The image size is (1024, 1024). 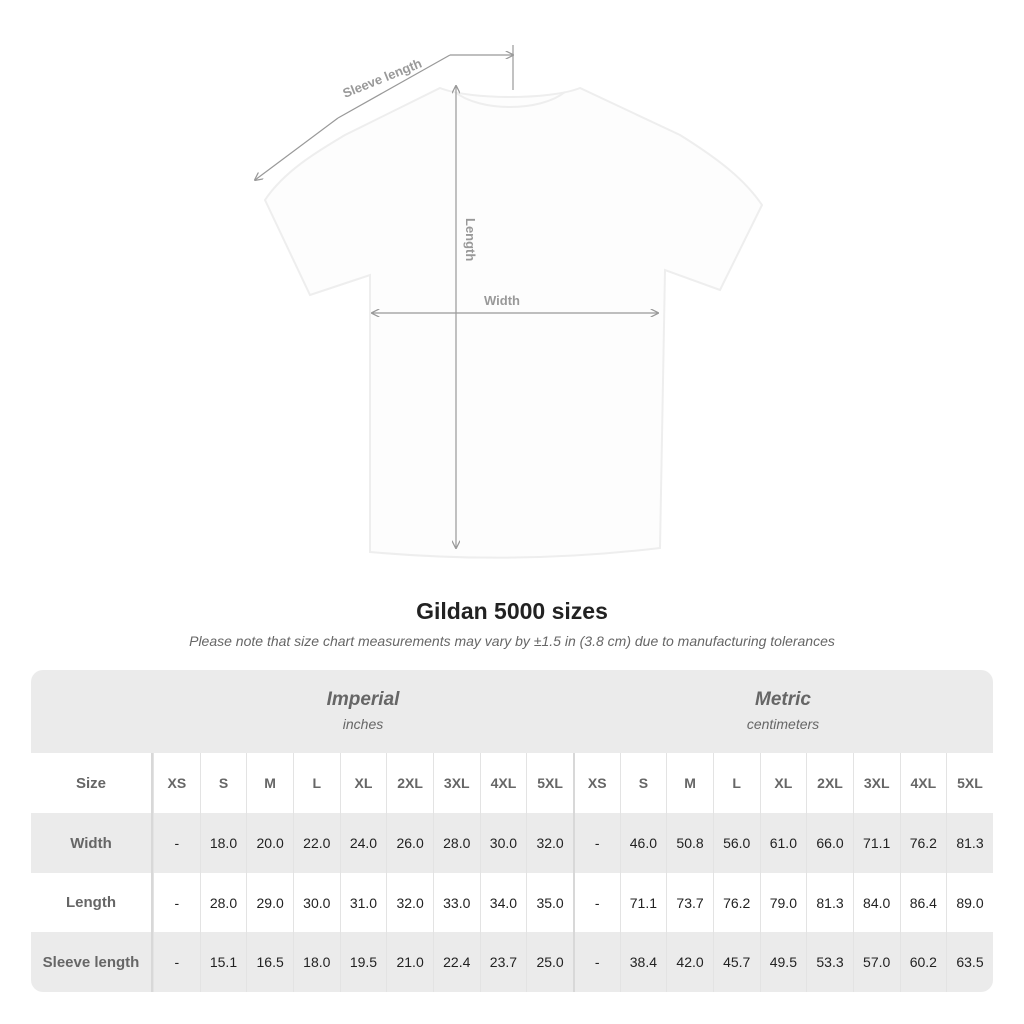 What do you see at coordinates (363, 783) in the screenshot?
I see `size-header-imperial-xl: XL` at bounding box center [363, 783].